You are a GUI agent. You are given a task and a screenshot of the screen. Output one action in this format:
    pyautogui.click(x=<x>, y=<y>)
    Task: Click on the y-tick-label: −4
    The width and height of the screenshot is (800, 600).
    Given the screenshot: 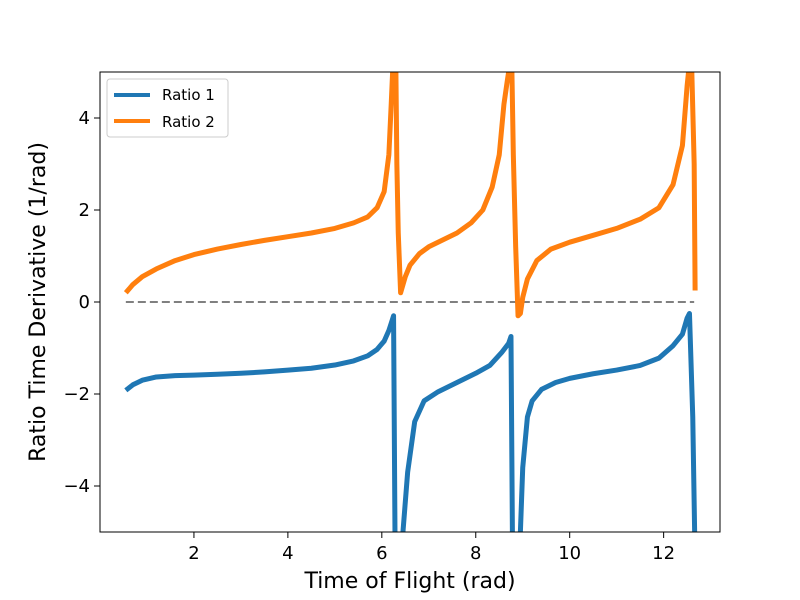 What is the action you would take?
    pyautogui.click(x=76, y=486)
    